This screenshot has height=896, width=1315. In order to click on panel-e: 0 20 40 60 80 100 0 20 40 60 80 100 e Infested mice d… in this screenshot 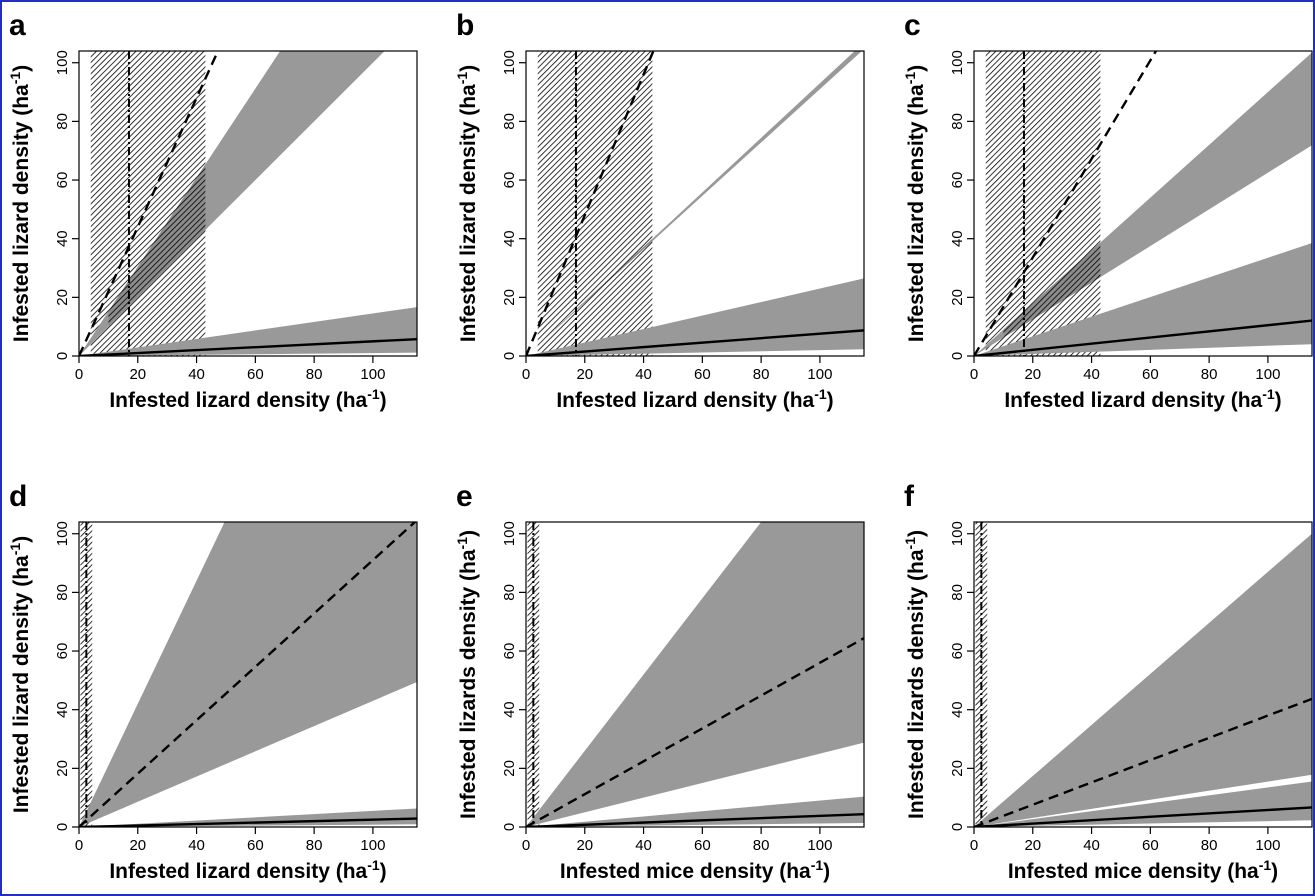, I will do `click(659, 681)`.